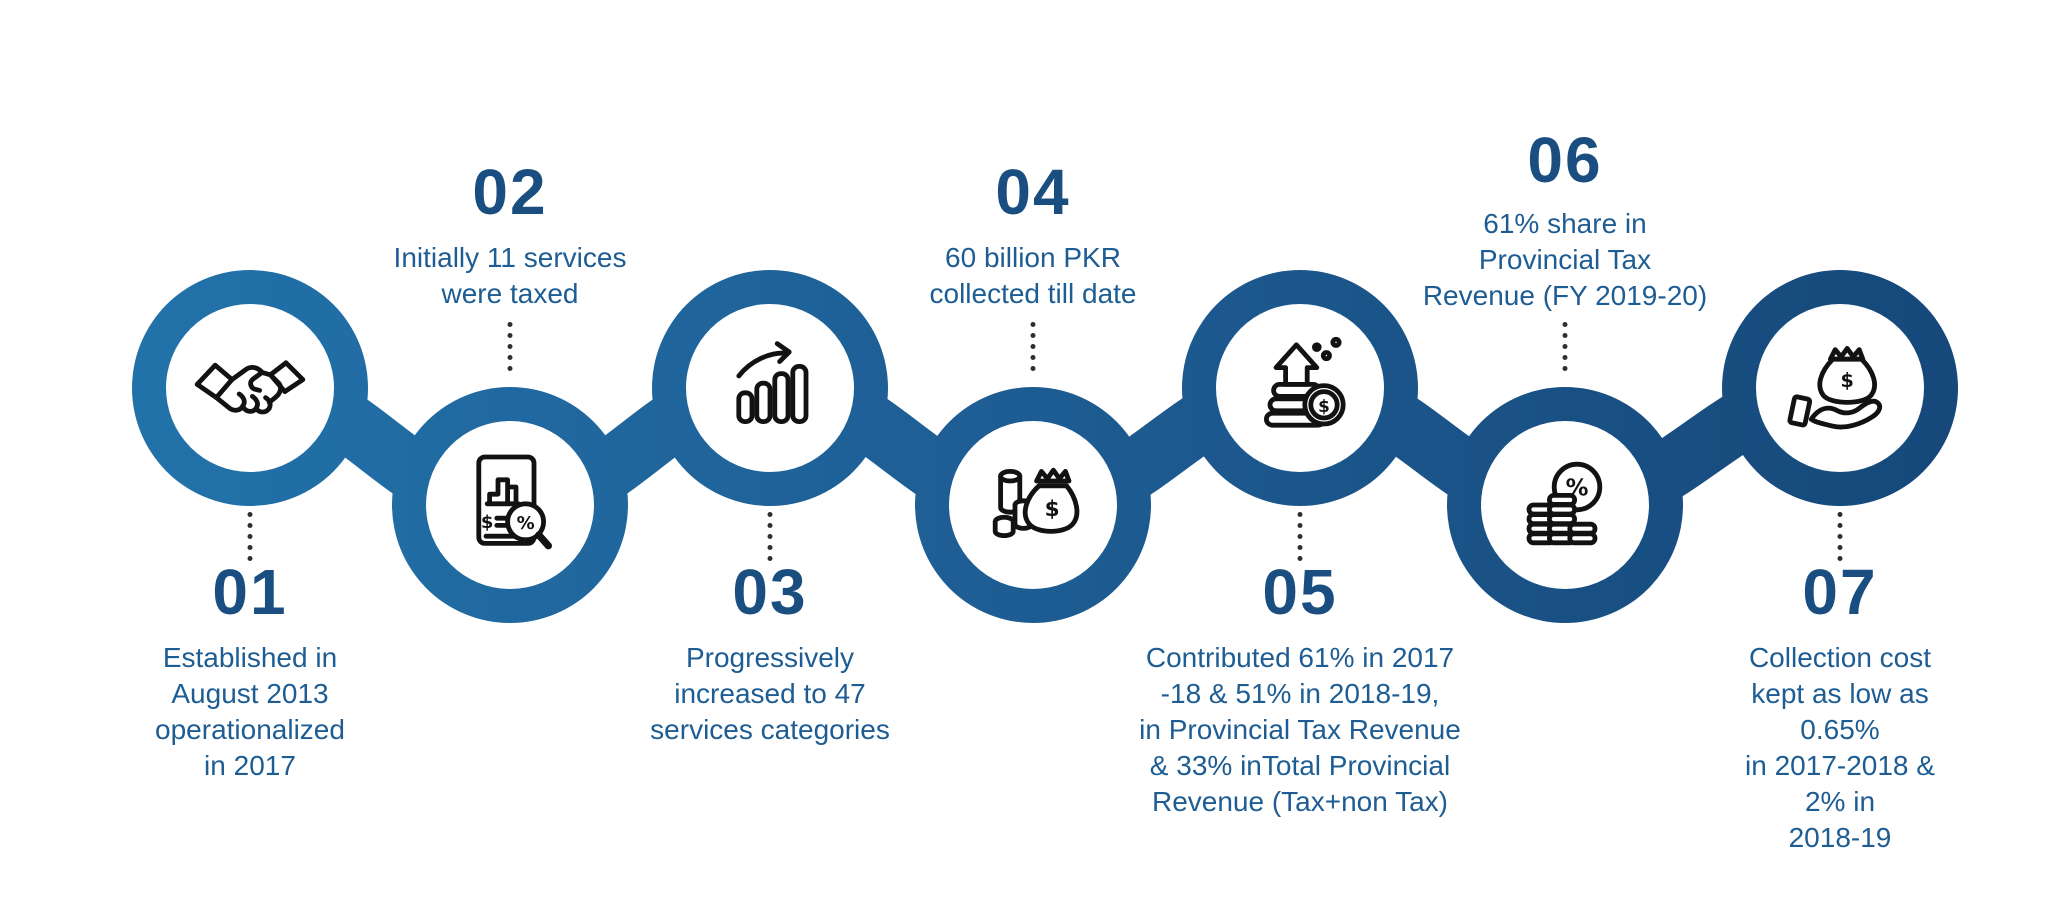  I want to click on step-05-number: 05, so click(1300, 592).